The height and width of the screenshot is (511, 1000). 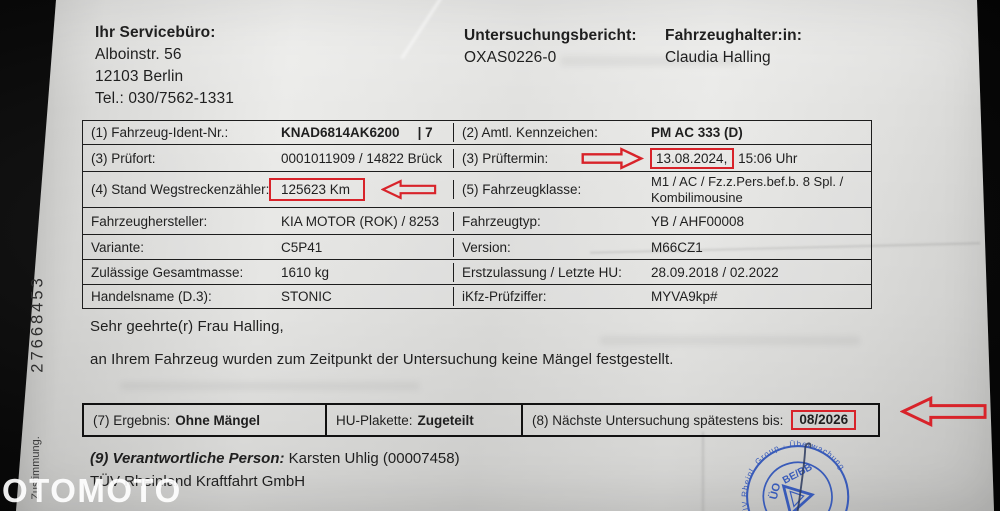 What do you see at coordinates (187, 326) in the screenshot?
I see `salutation-line: Sehr geehrte(r) Frau Halling,` at bounding box center [187, 326].